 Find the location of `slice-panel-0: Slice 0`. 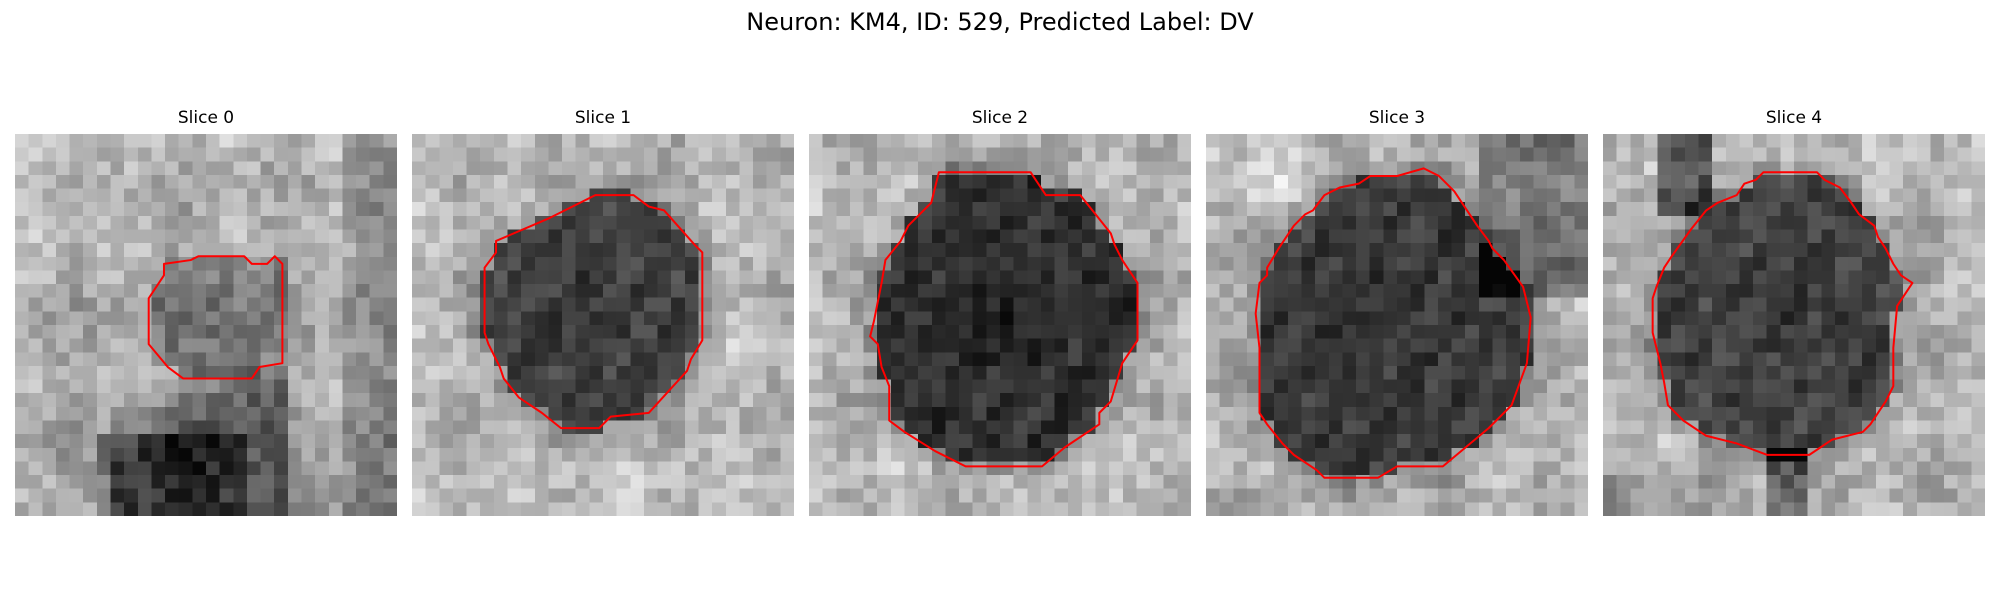

slice-panel-0: Slice 0 is located at coordinates (206, 314).